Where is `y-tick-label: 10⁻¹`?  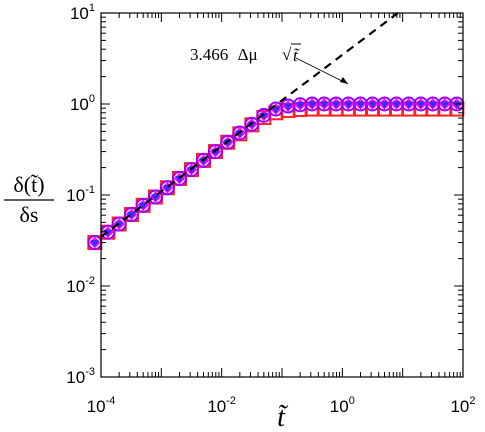 y-tick-label: 10⁻¹ is located at coordinates (80, 194).